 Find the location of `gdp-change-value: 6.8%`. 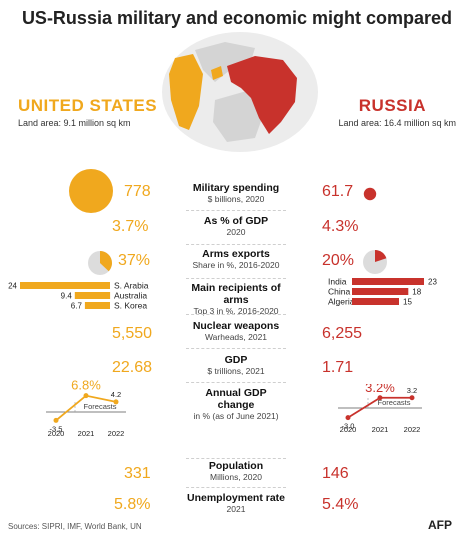

gdp-change-value: 6.8% is located at coordinates (86, 385).